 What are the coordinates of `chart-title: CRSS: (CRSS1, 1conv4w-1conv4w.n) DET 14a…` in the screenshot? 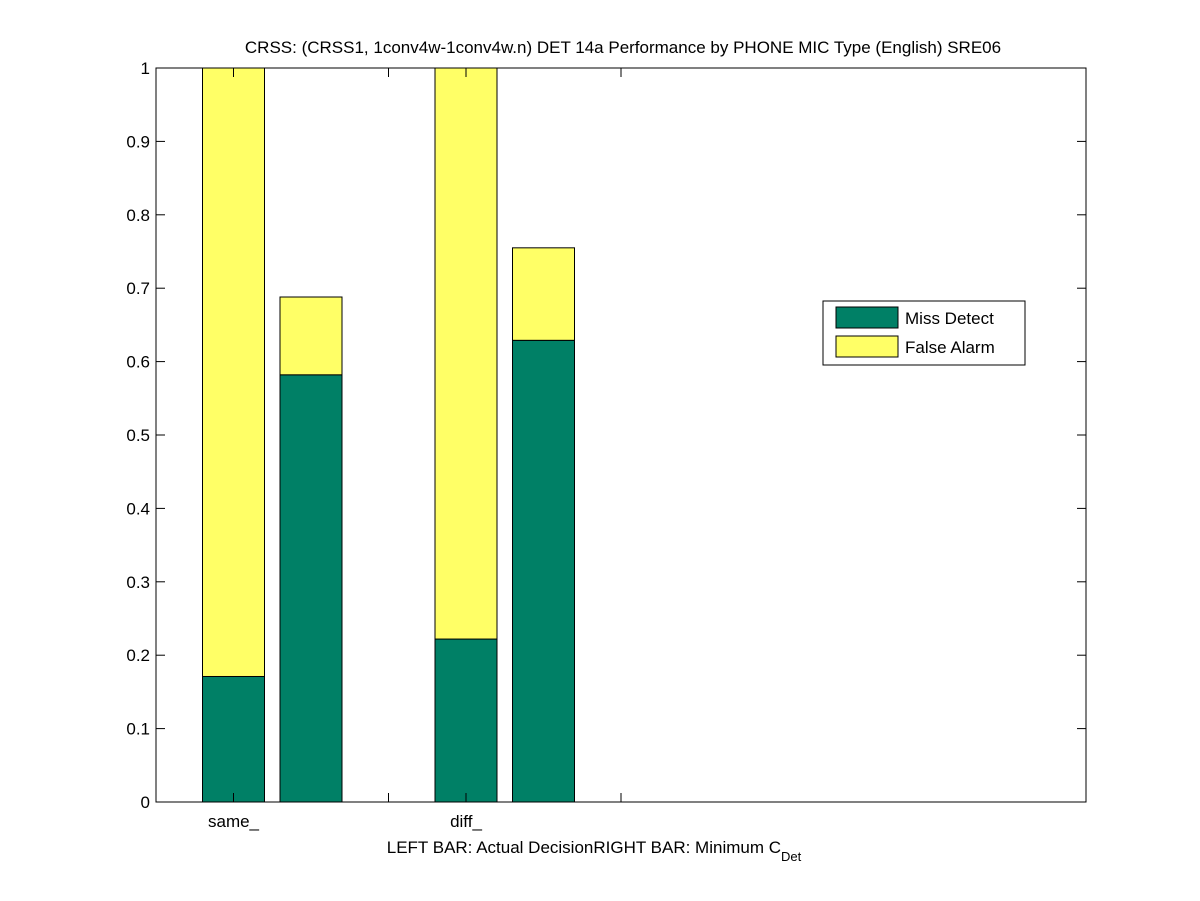 It's located at (623, 47).